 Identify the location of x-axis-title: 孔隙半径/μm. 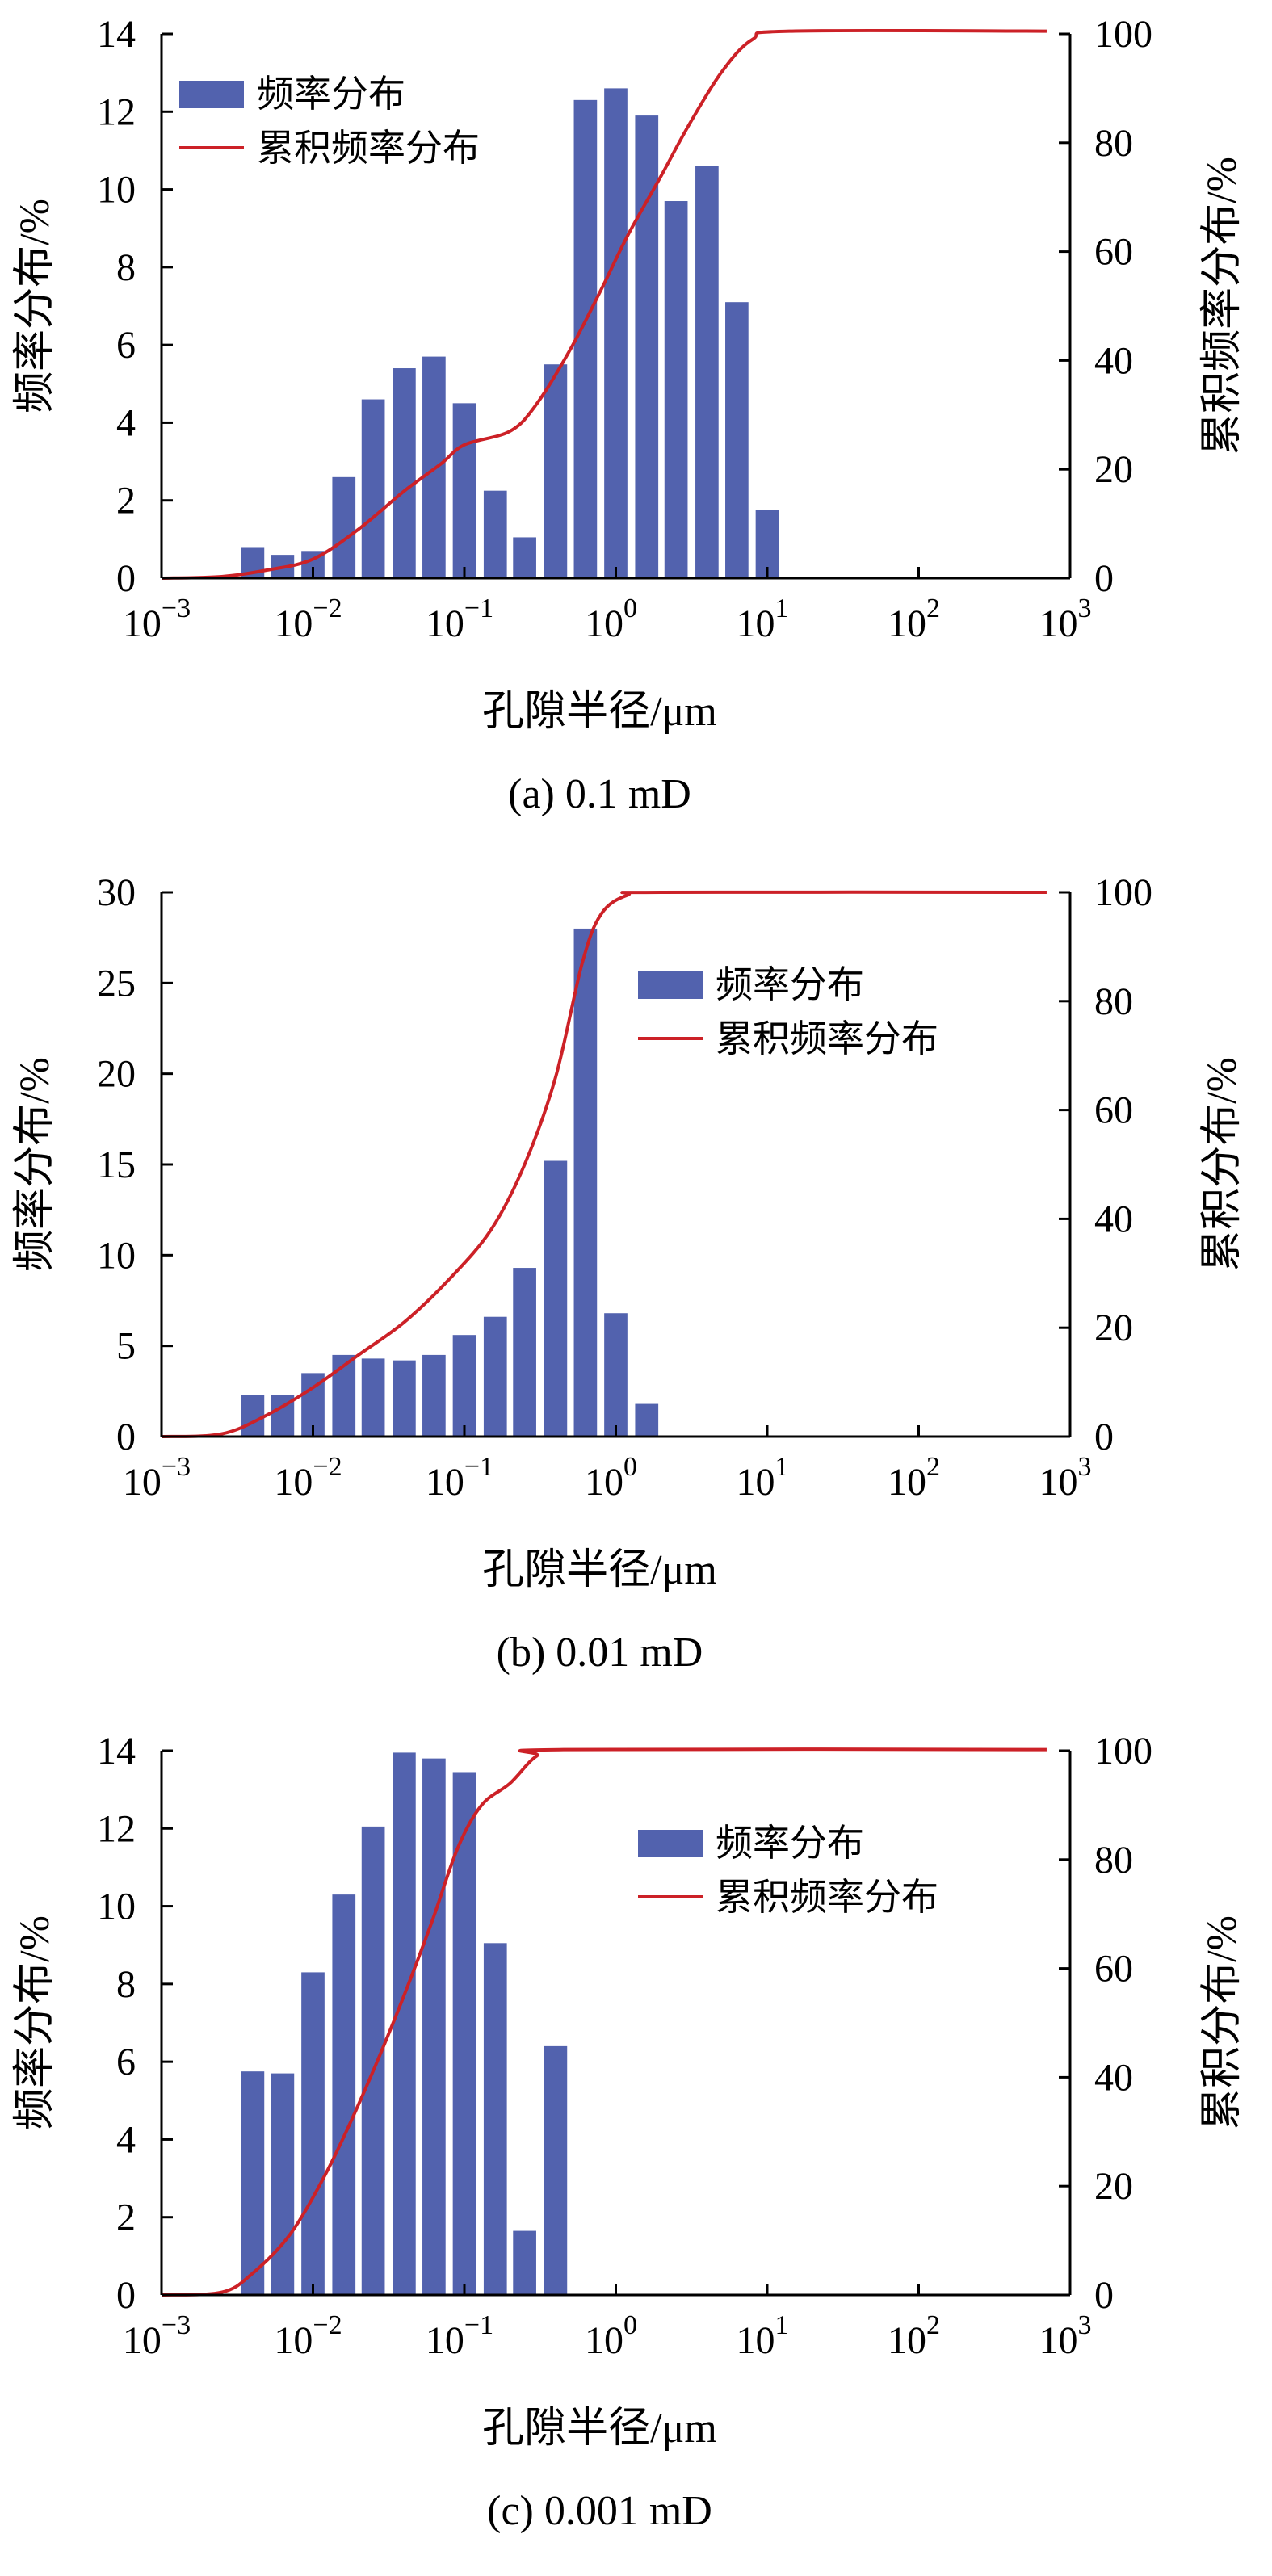
(599, 712).